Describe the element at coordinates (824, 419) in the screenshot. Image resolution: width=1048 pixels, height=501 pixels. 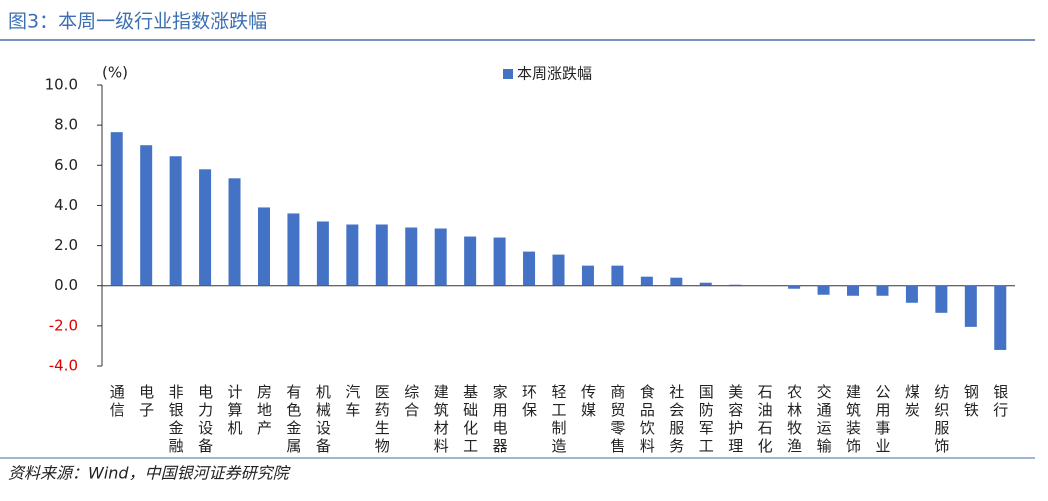
I see `x-tick-label: 交通运输` at that location.